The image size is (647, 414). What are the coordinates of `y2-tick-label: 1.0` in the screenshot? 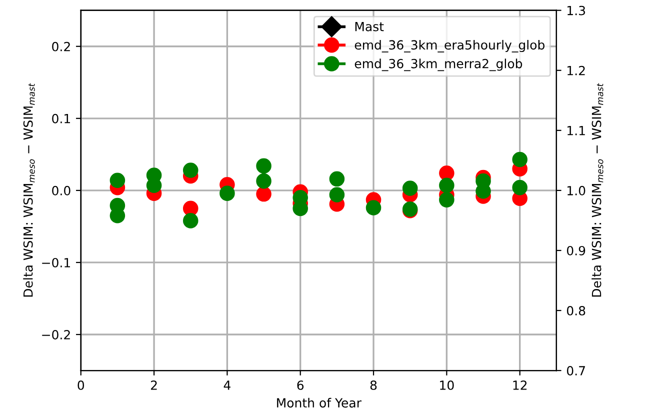 It's located at (577, 191).